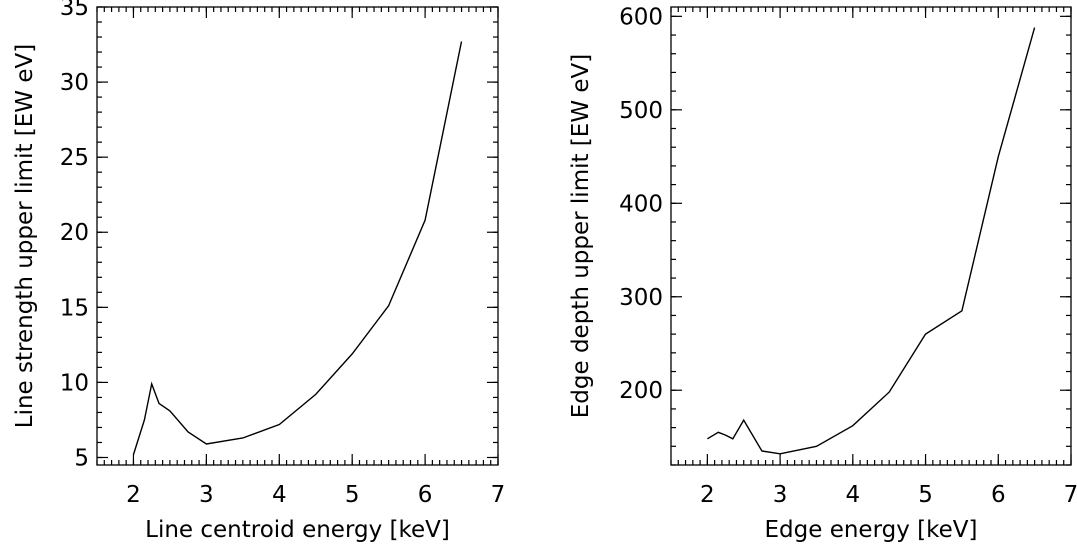 This screenshot has height=554, width=1077. I want to click on right-x-tick-label: 6, so click(998, 495).